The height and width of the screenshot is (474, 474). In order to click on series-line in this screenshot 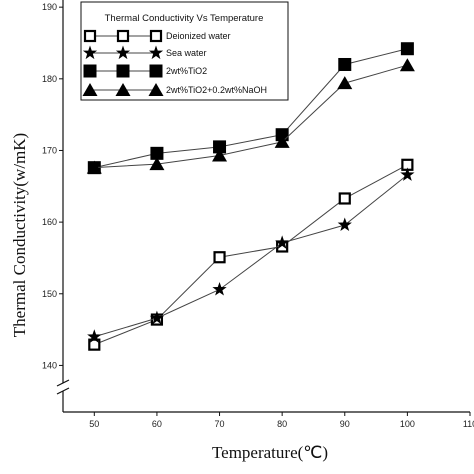, I will do `click(251, 116)`.